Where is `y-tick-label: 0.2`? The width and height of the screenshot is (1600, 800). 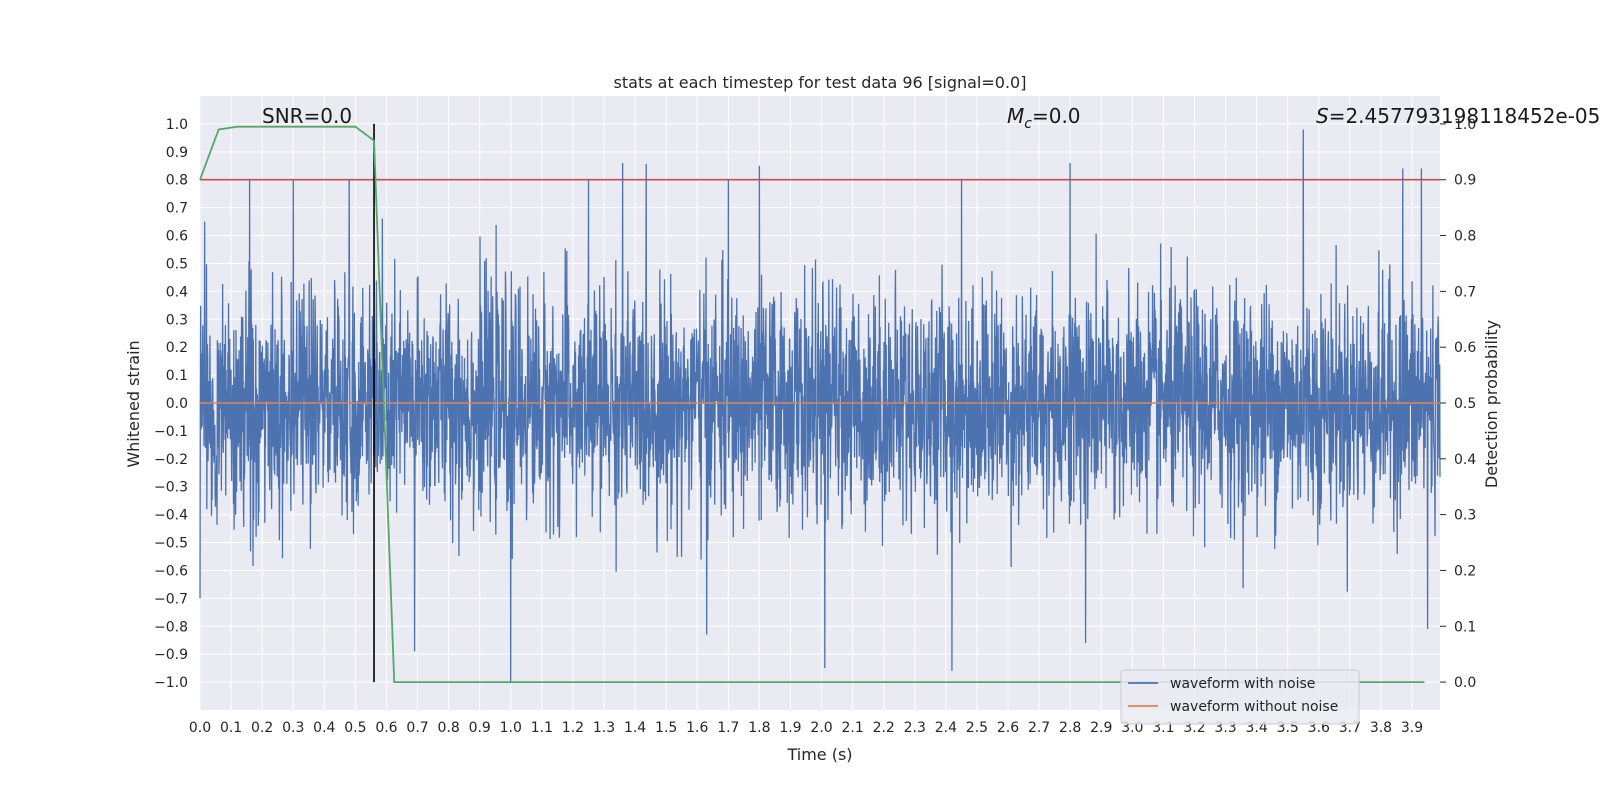 y-tick-label: 0.2 is located at coordinates (177, 348).